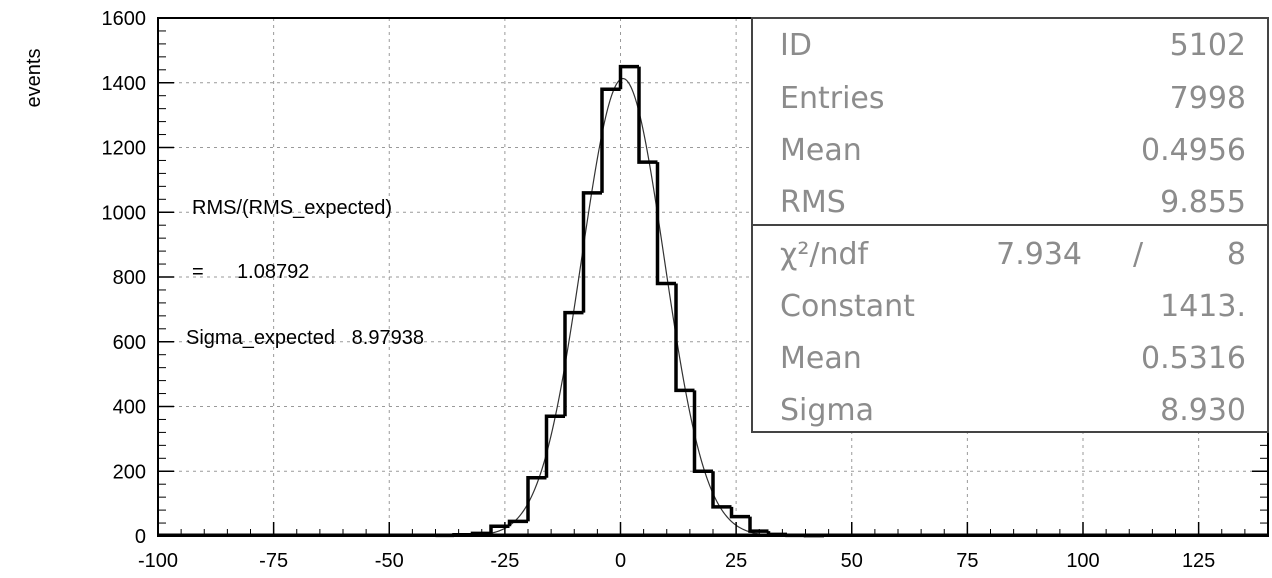 The image size is (1272, 578). Describe the element at coordinates (1193, 150) in the screenshot. I see `stat-mean-value: 0.4956` at that location.